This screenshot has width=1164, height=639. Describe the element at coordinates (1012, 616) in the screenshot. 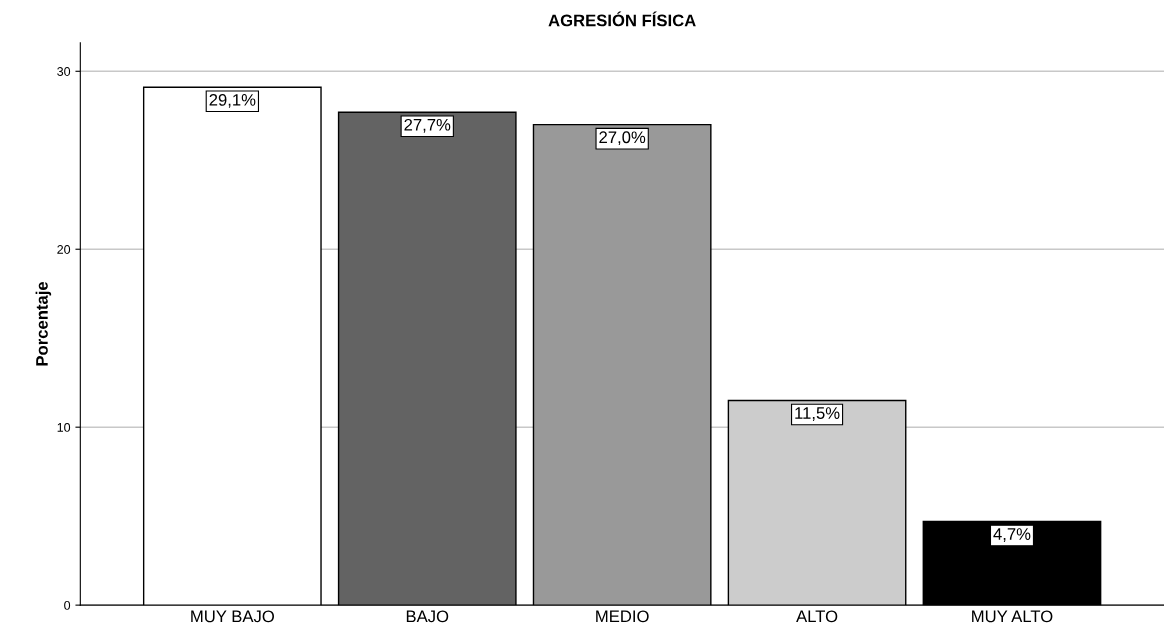

I see `x-tick-label: MUY ALTO` at that location.